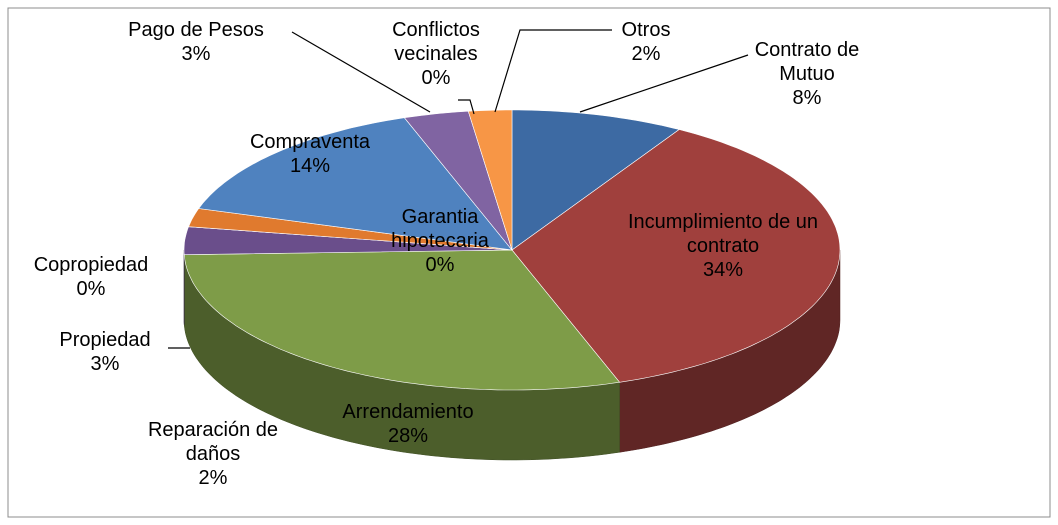  Describe the element at coordinates (310, 166) in the screenshot. I see `value-label: 14%` at that location.